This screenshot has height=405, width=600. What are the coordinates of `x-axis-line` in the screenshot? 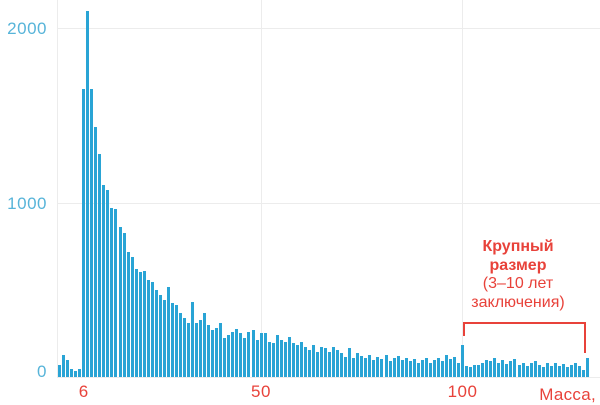 It's located at (328, 377).